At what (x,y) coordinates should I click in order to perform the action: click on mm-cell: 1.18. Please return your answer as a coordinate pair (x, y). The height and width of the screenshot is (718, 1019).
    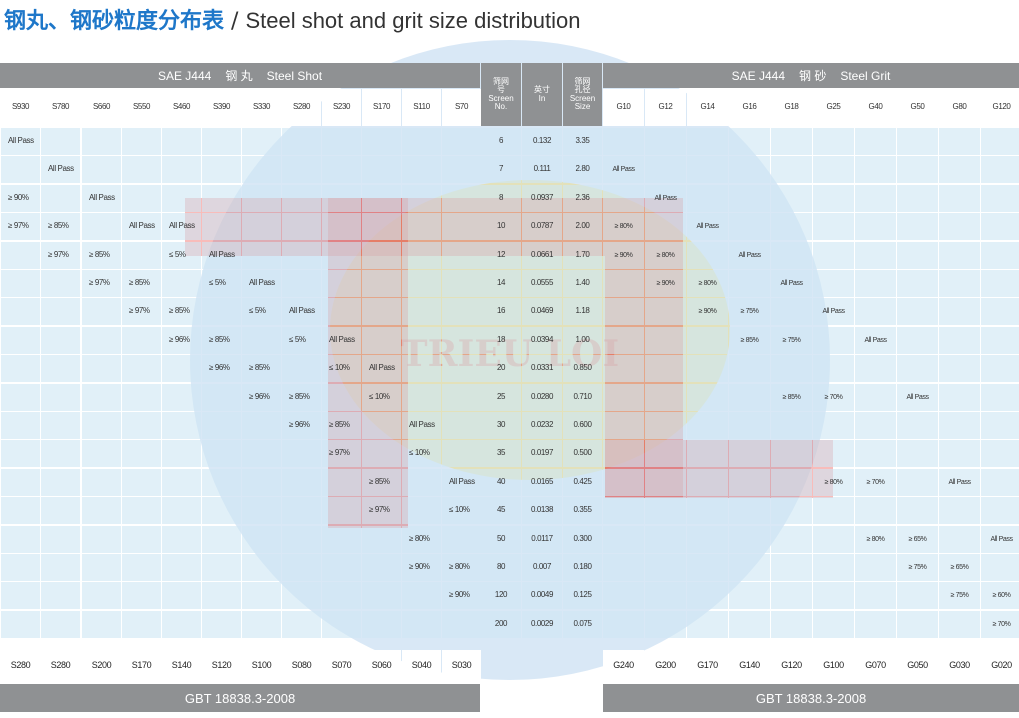
    Looking at the image, I should click on (582, 311).